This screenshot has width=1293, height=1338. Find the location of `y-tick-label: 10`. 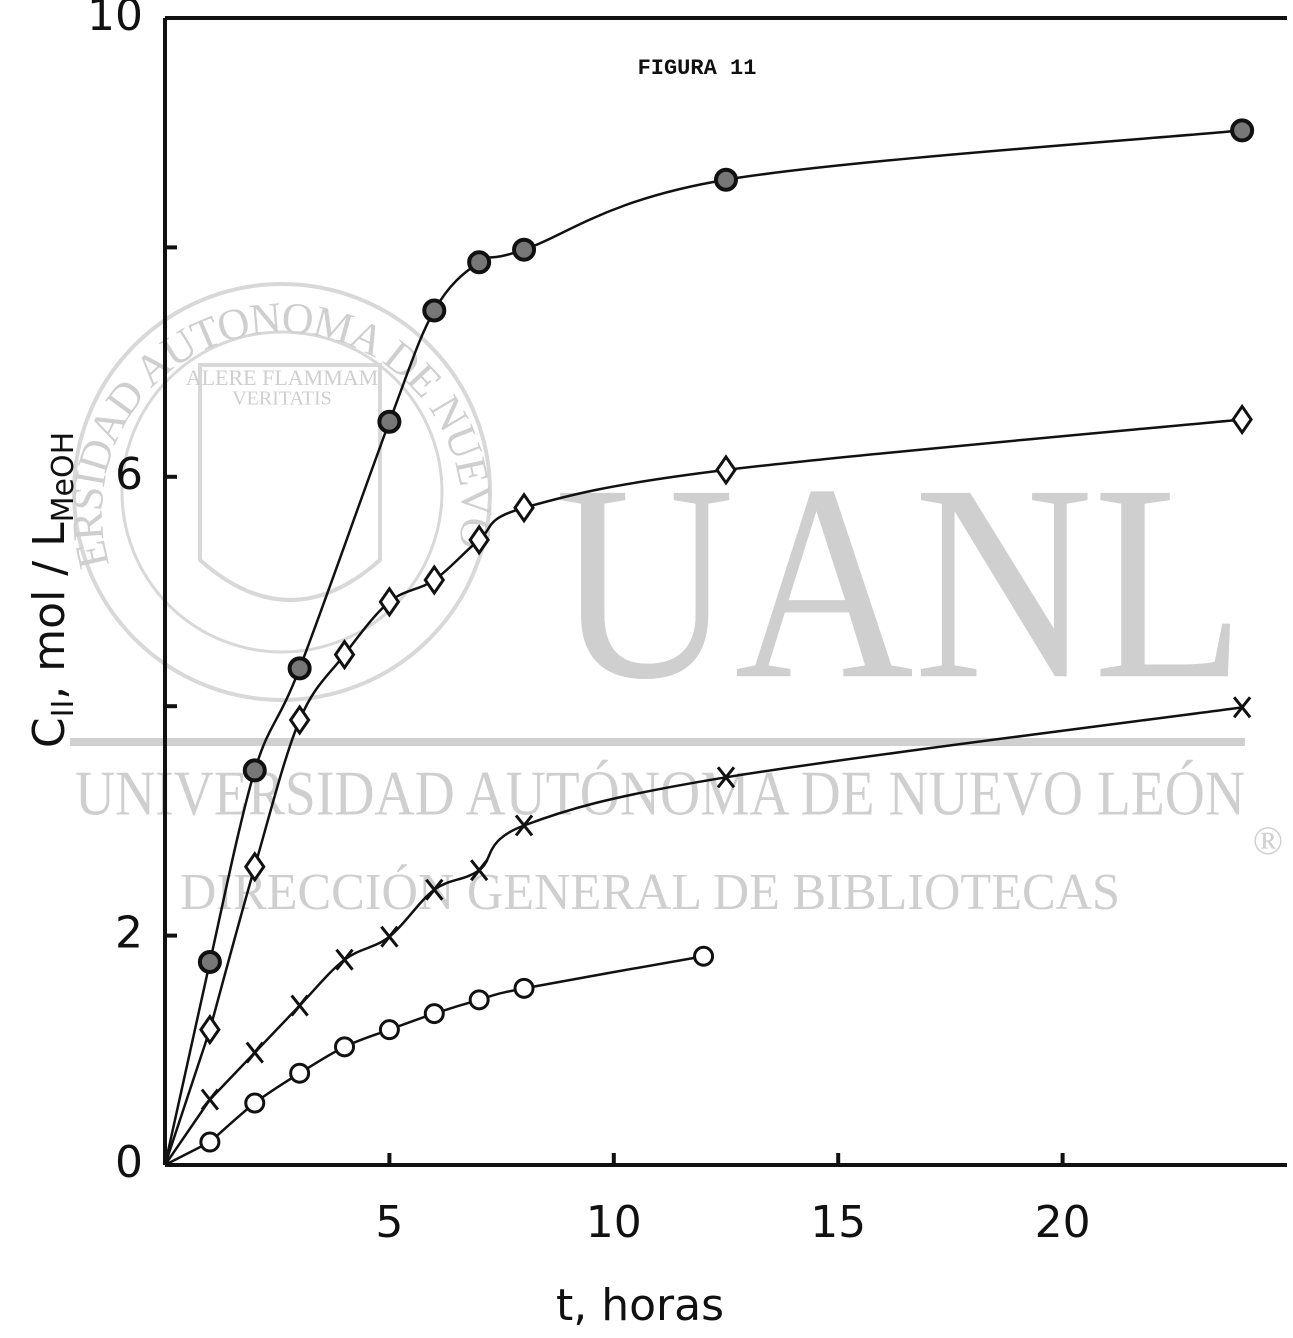

y-tick-label: 10 is located at coordinates (115, 20).